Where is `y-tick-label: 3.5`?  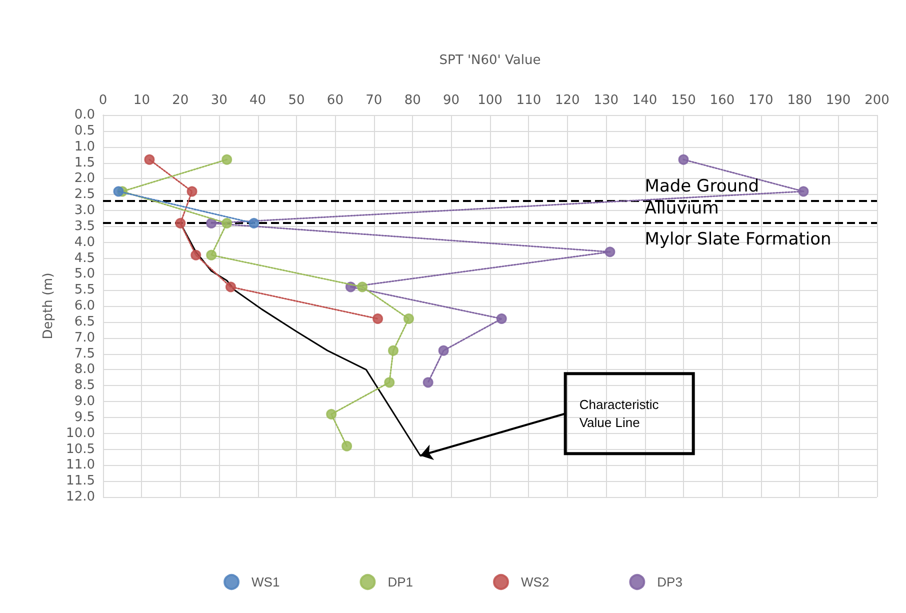 y-tick-label: 3.5 is located at coordinates (84, 226).